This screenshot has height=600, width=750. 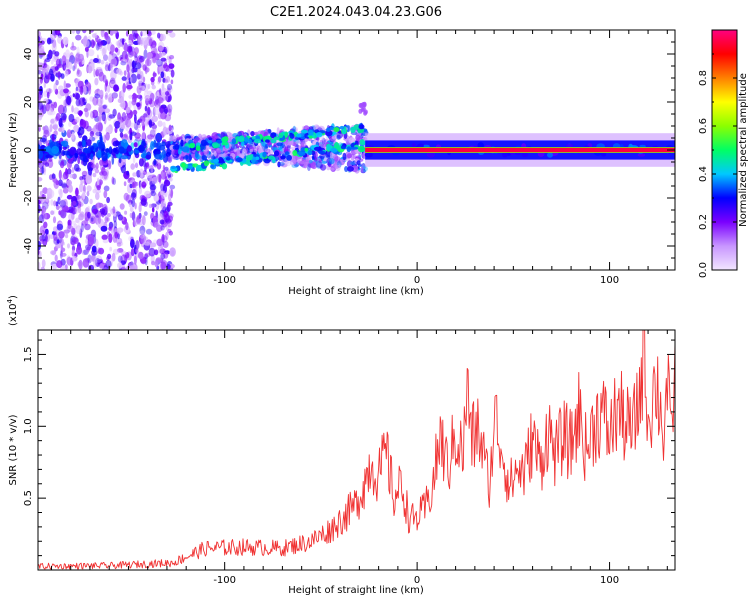 I want to click on snr-x-tick-label: 100, so click(x=609, y=580).